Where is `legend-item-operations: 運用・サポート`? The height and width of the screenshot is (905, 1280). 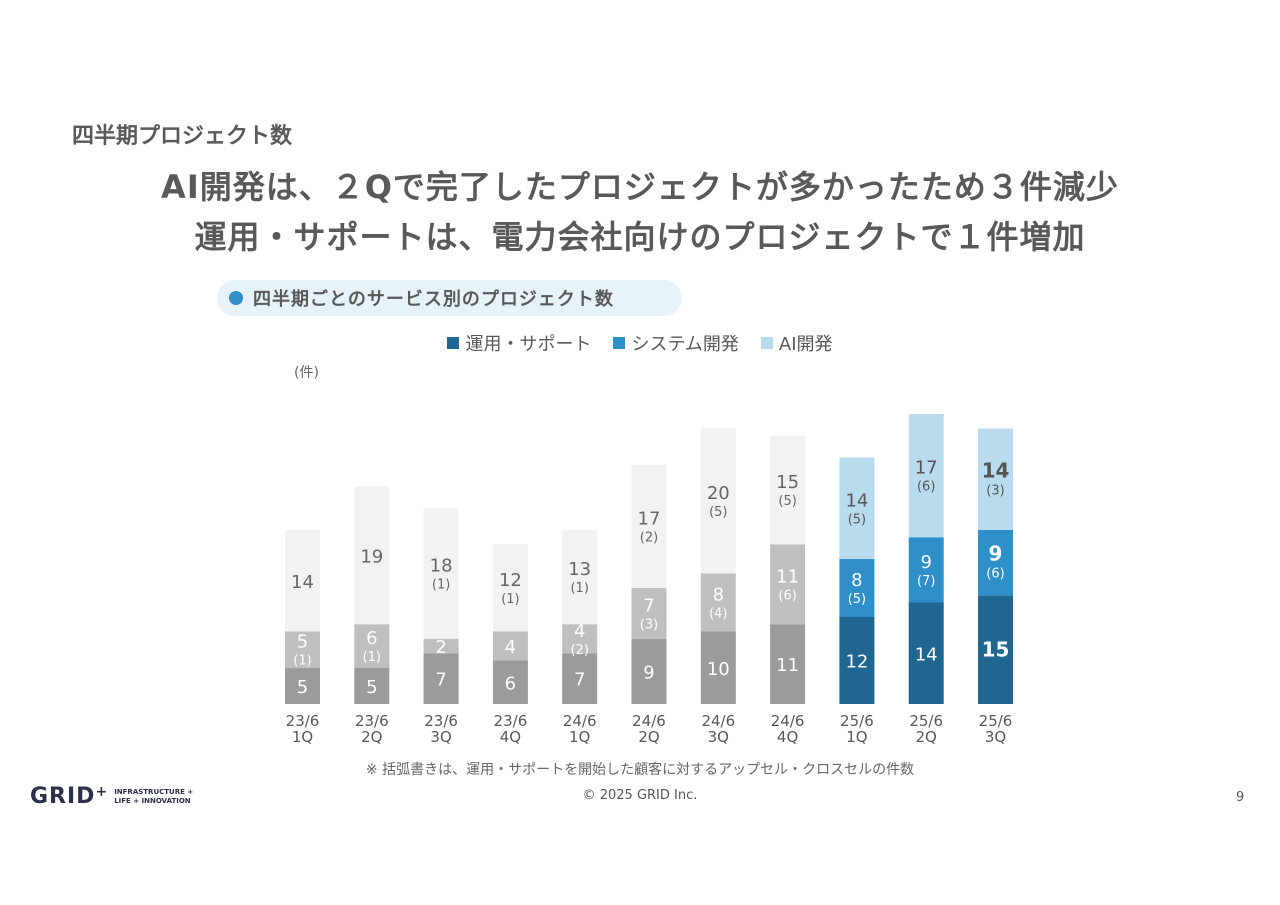
legend-item-operations: 運用・サポート is located at coordinates (519, 343).